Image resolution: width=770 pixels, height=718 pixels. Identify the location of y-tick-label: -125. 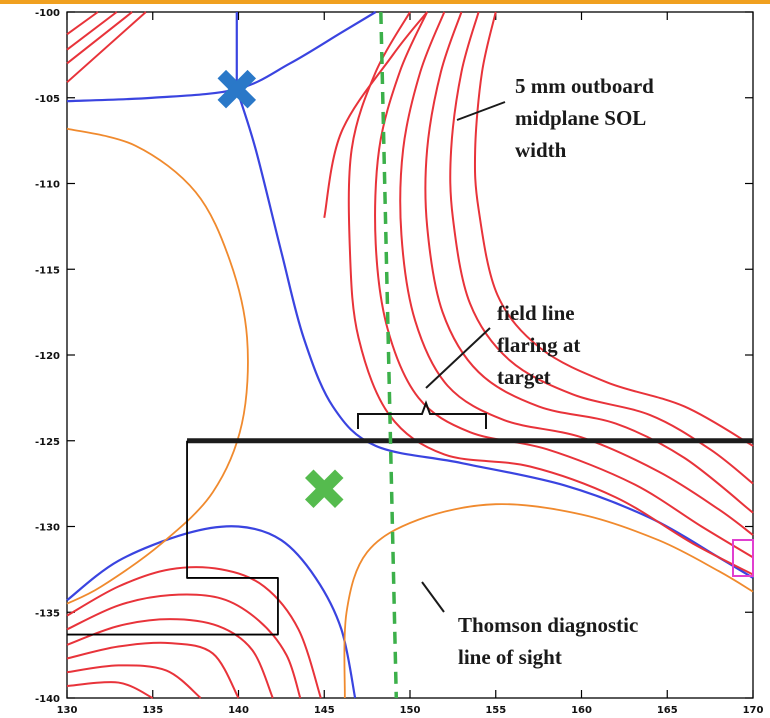
(47, 442).